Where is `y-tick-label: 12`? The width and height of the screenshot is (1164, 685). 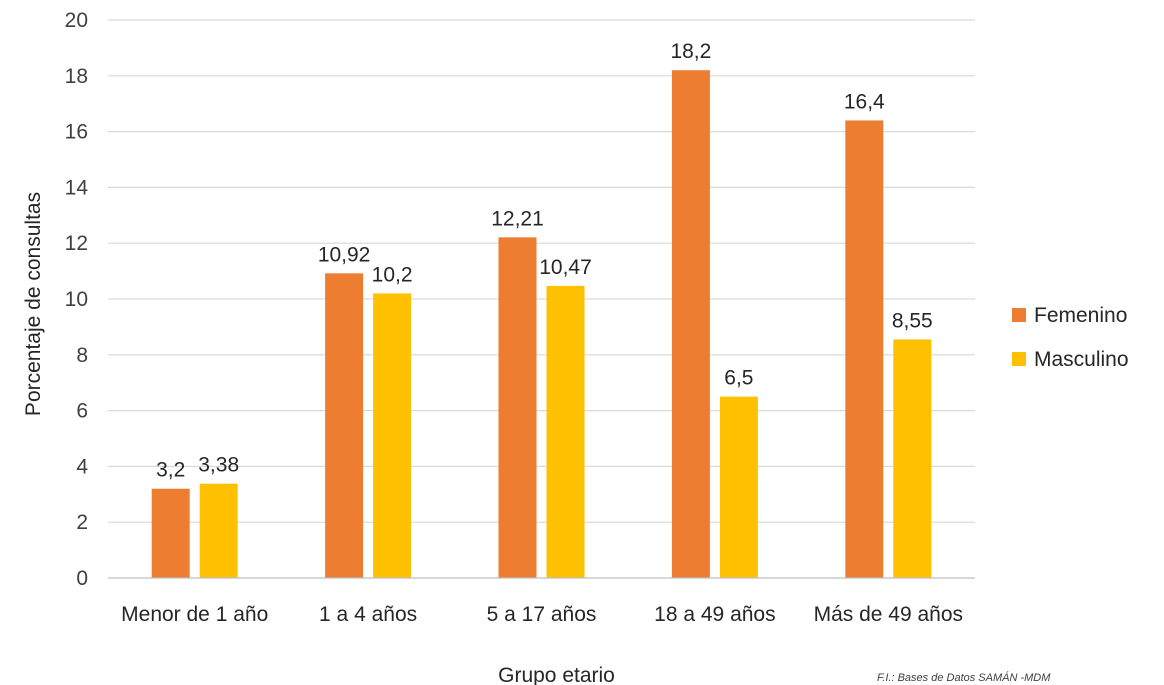
y-tick-label: 12 is located at coordinates (76, 243).